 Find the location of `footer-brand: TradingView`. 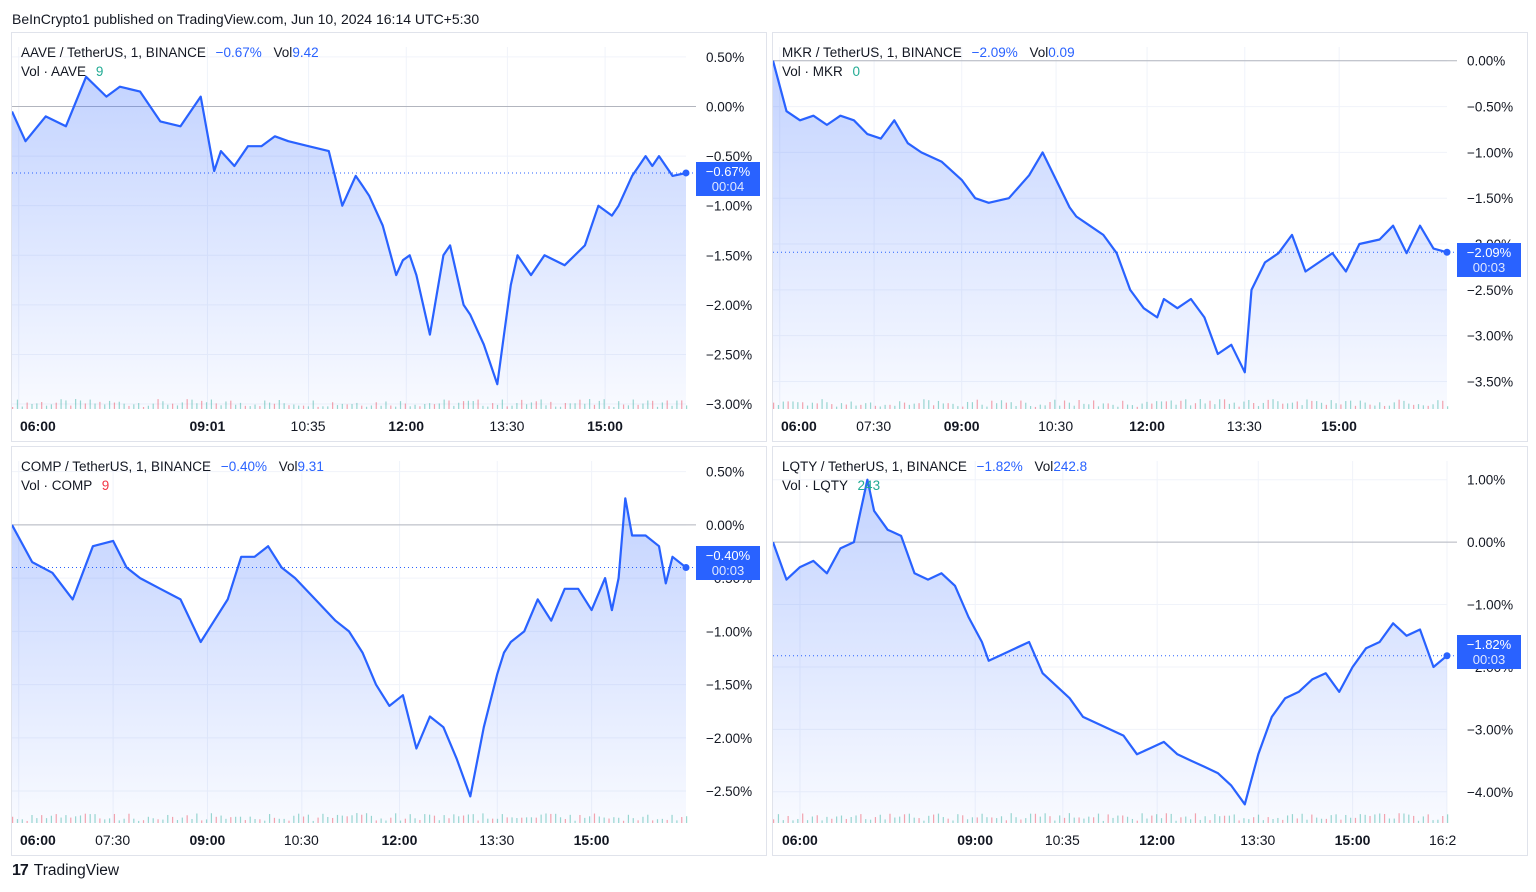

footer-brand: TradingView is located at coordinates (76, 870).